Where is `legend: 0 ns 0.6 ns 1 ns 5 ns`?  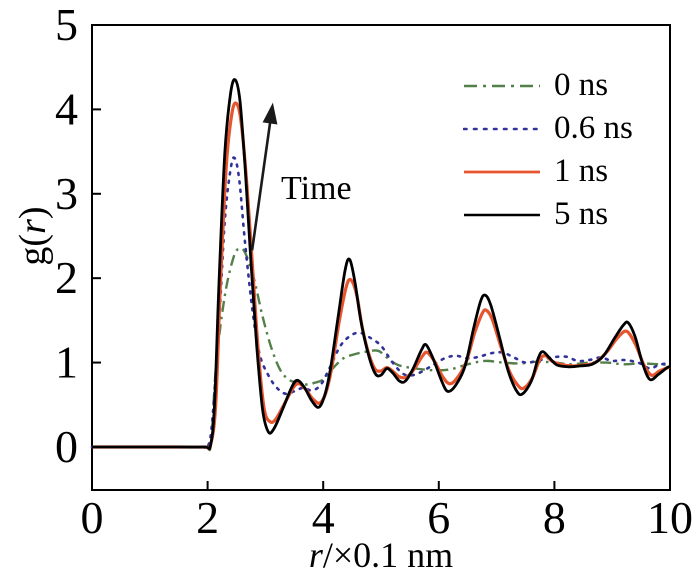
legend: 0 ns 0.6 ns 1 ns 5 ns is located at coordinates (548, 150).